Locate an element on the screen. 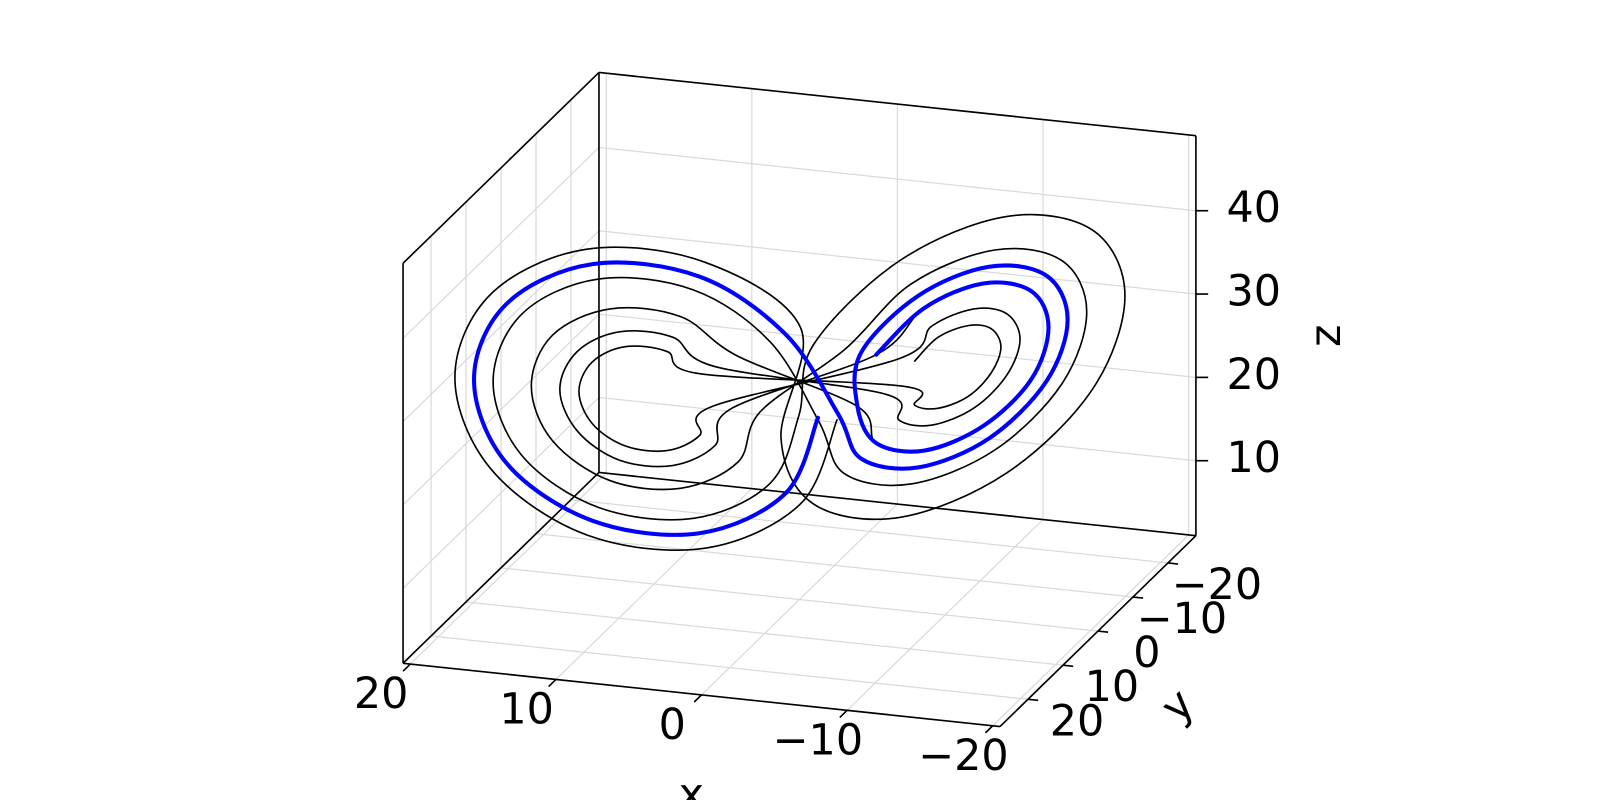 The image size is (1600, 800). trajectory is located at coordinates (770, 398).